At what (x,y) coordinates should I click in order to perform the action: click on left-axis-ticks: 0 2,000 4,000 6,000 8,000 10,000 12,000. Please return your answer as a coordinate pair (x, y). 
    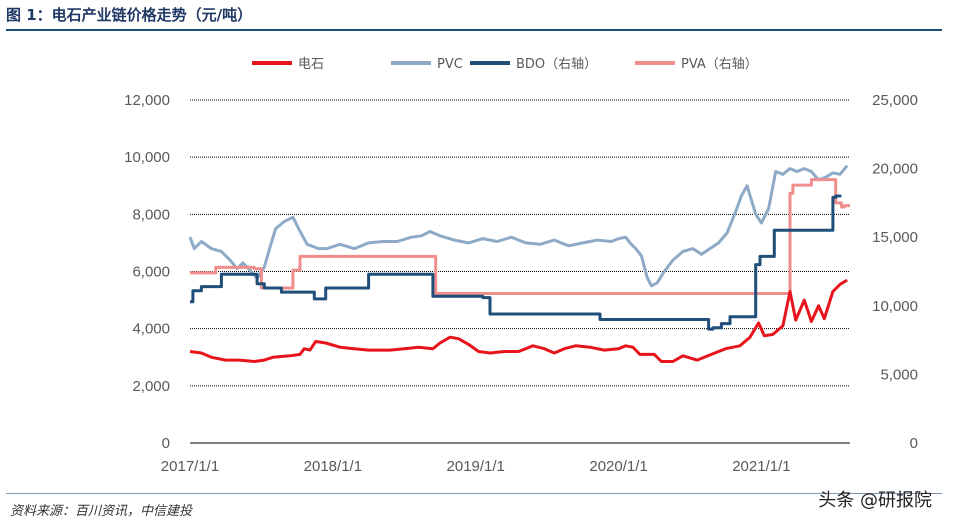
    Looking at the image, I should click on (147, 272).